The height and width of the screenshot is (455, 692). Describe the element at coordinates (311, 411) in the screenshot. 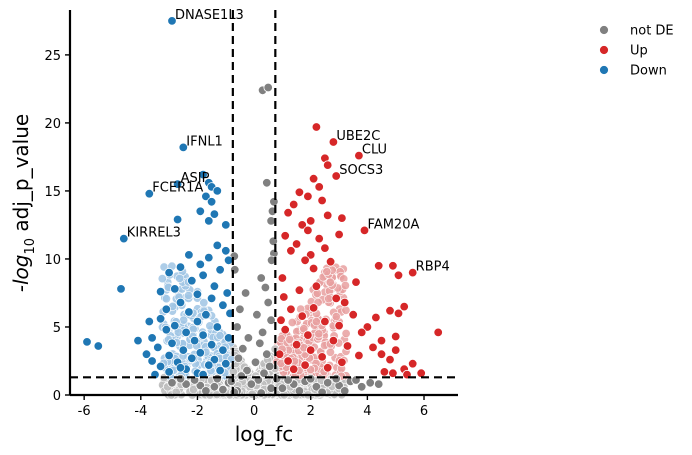

I see `x-tick-label: 2` at that location.